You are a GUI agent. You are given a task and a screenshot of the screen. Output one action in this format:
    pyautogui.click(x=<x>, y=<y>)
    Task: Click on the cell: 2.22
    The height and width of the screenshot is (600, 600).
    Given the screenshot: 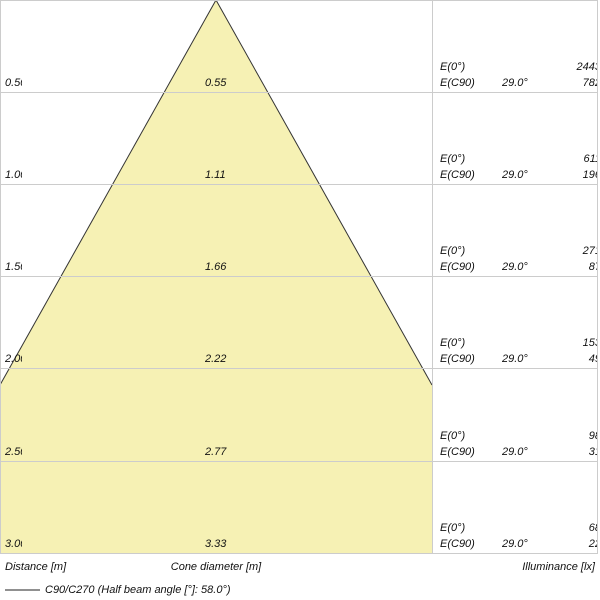 What is the action you would take?
    pyautogui.click(x=217, y=359)
    